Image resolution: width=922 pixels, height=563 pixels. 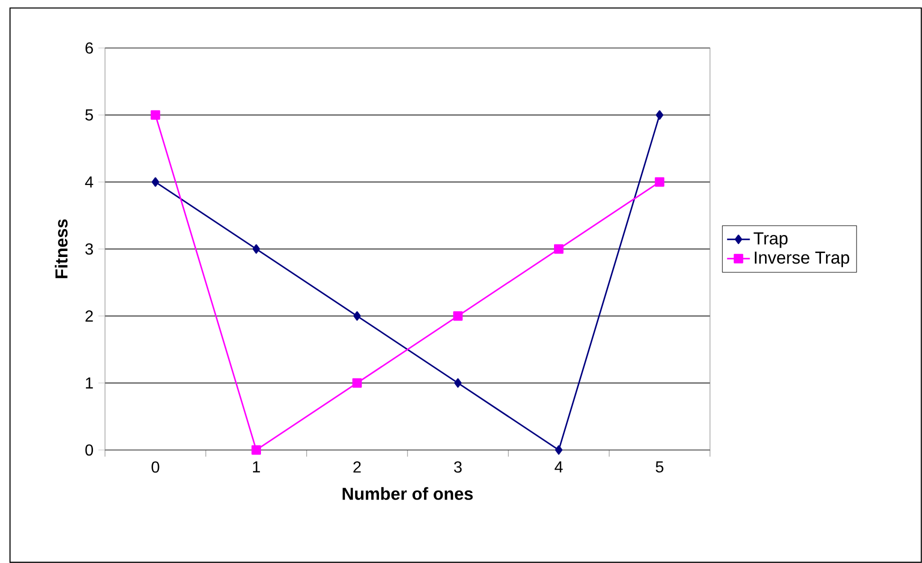 I want to click on x-tick-label: 3, so click(x=458, y=467).